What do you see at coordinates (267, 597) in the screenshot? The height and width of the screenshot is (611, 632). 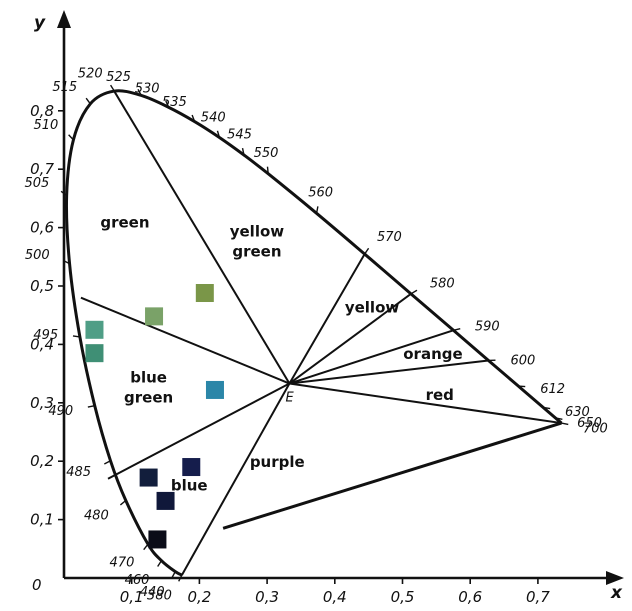 I see `x-tick-label: 0,3` at bounding box center [267, 597].